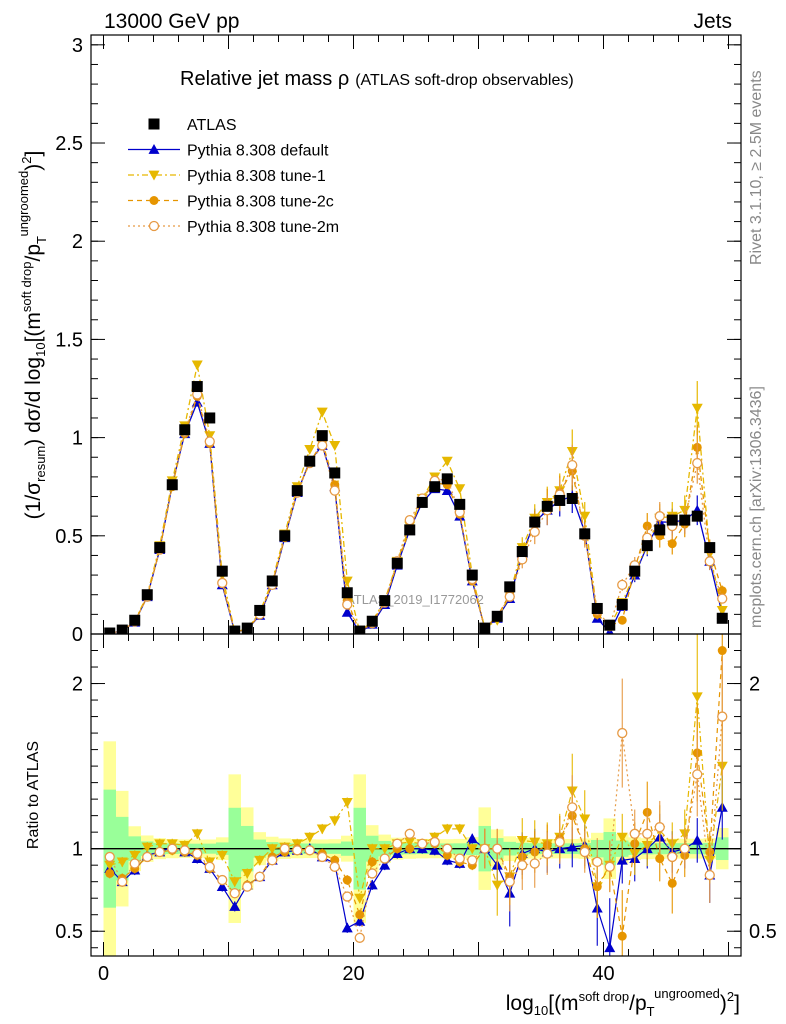  What do you see at coordinates (258, 151) in the screenshot?
I see `legend-label: Pythia 8.308 default` at bounding box center [258, 151].